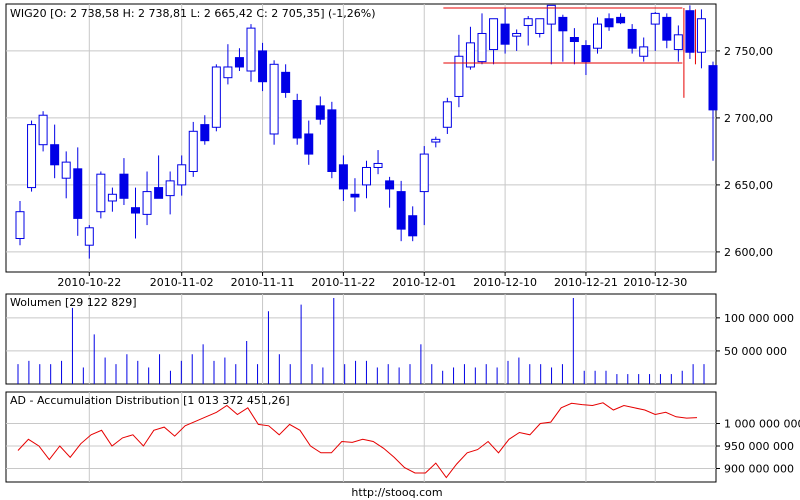  Describe the element at coordinates (73, 302) in the screenshot. I see `volume-title: Wolumen [29 122 829]` at that location.